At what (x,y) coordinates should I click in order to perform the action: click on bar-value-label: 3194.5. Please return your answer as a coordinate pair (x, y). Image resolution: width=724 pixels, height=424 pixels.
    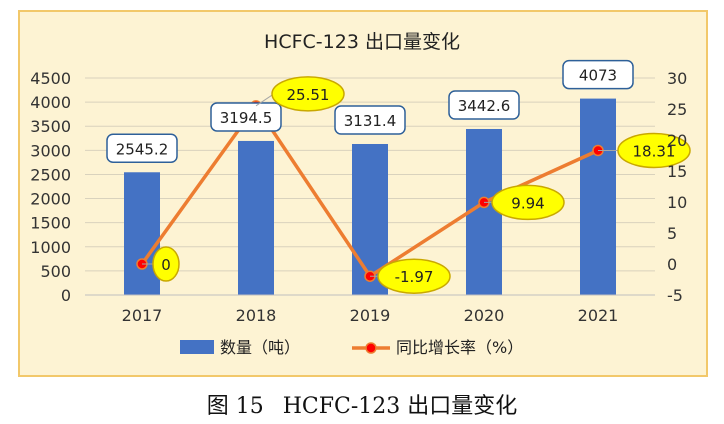
    Looking at the image, I should click on (246, 118).